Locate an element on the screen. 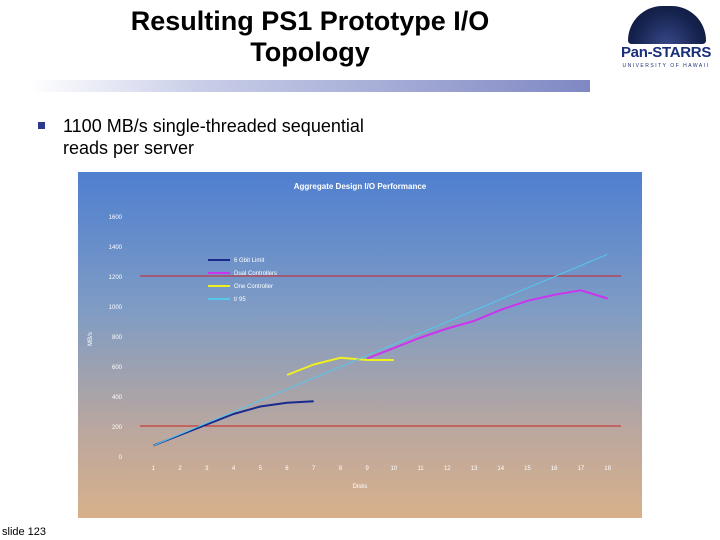 This screenshot has width=720, height=540. title-rule is located at coordinates (310, 86).